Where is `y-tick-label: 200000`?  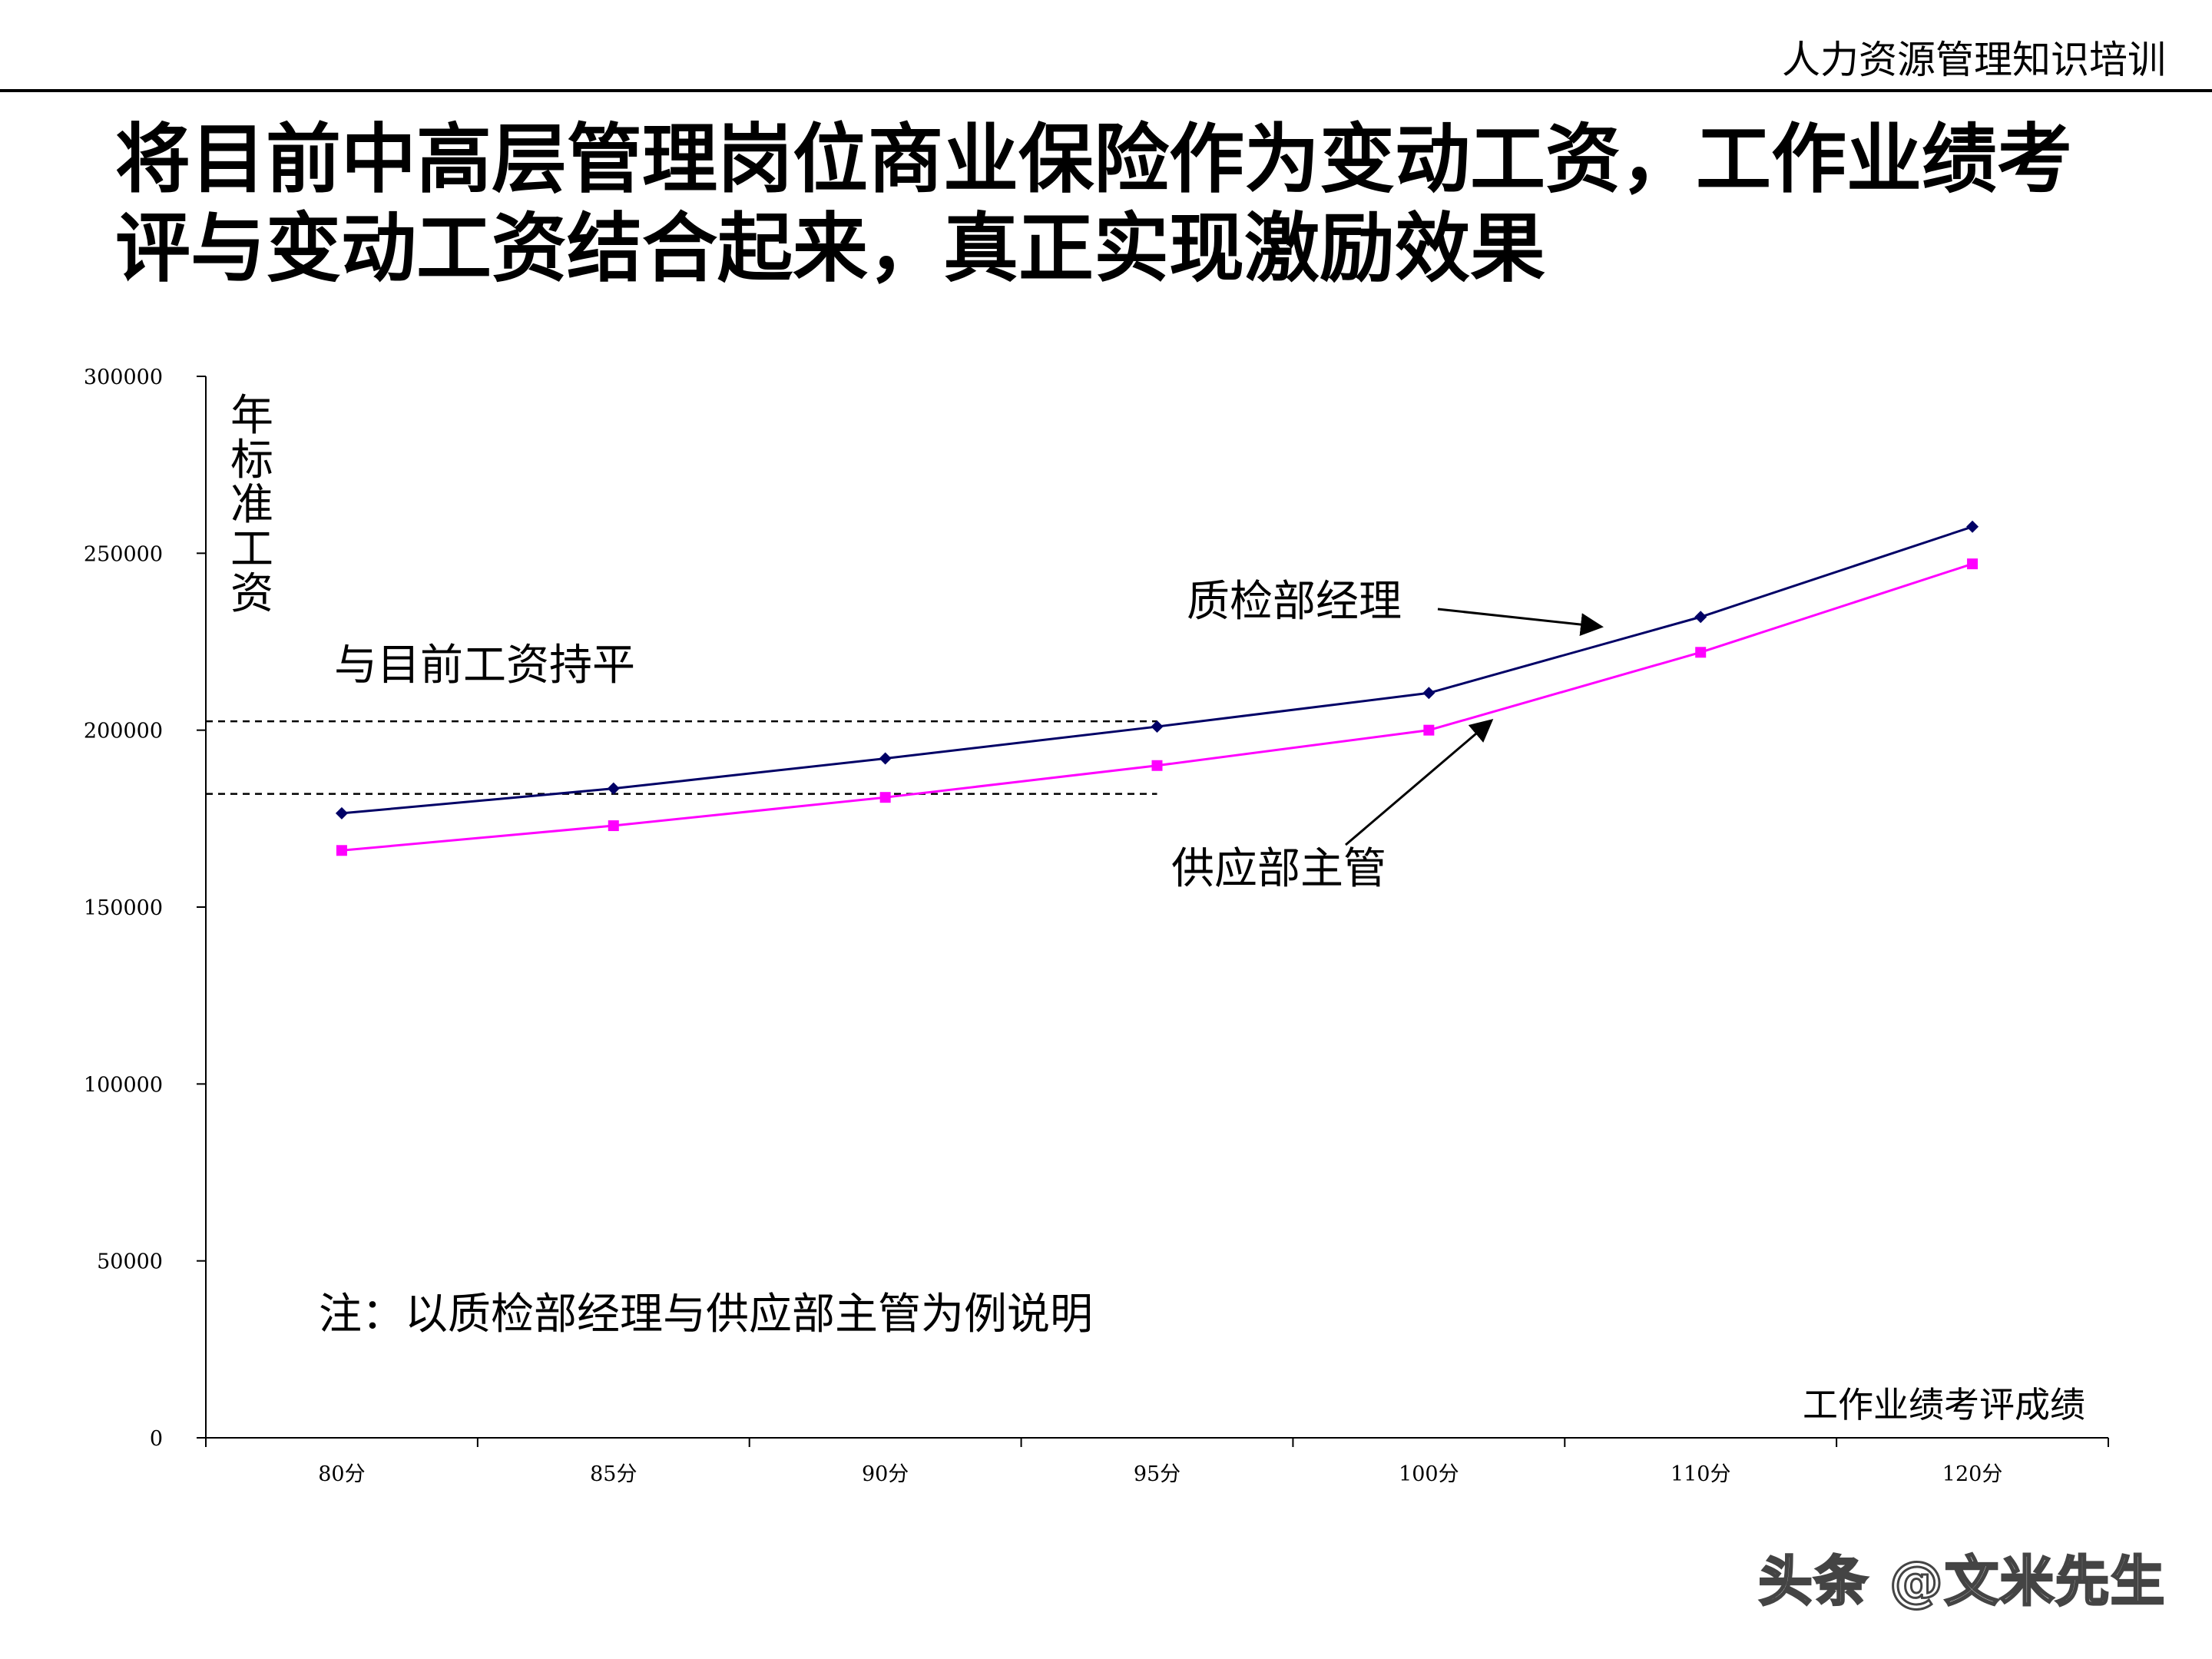 y-tick-label: 200000 is located at coordinates (124, 732).